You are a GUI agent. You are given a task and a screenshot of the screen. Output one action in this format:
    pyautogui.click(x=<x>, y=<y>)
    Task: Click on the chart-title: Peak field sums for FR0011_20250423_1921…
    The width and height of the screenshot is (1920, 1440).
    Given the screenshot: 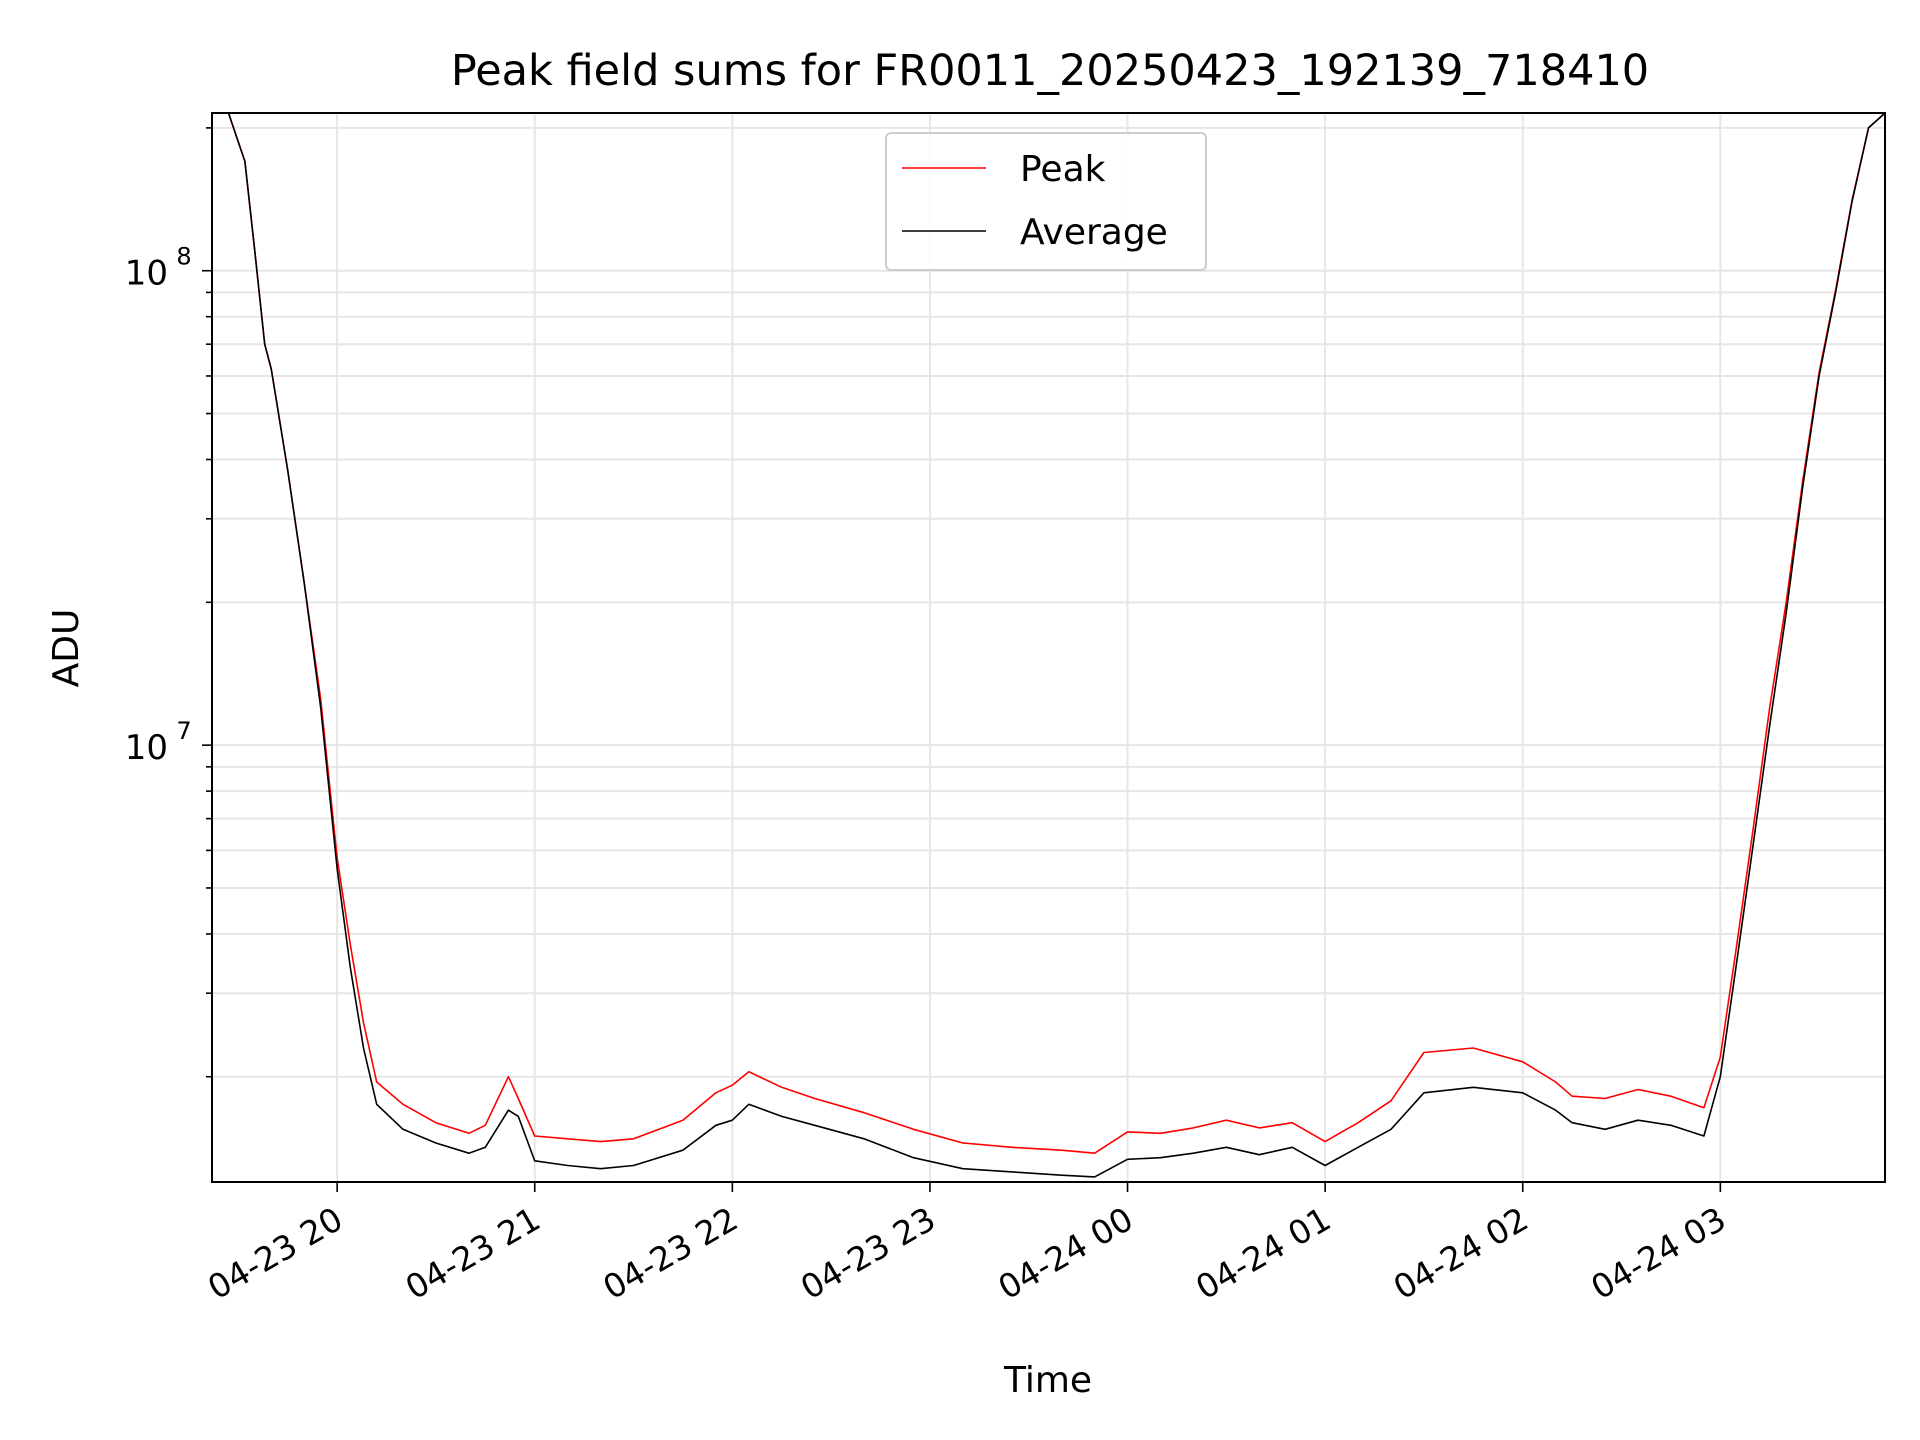 What is the action you would take?
    pyautogui.click(x=1050, y=71)
    